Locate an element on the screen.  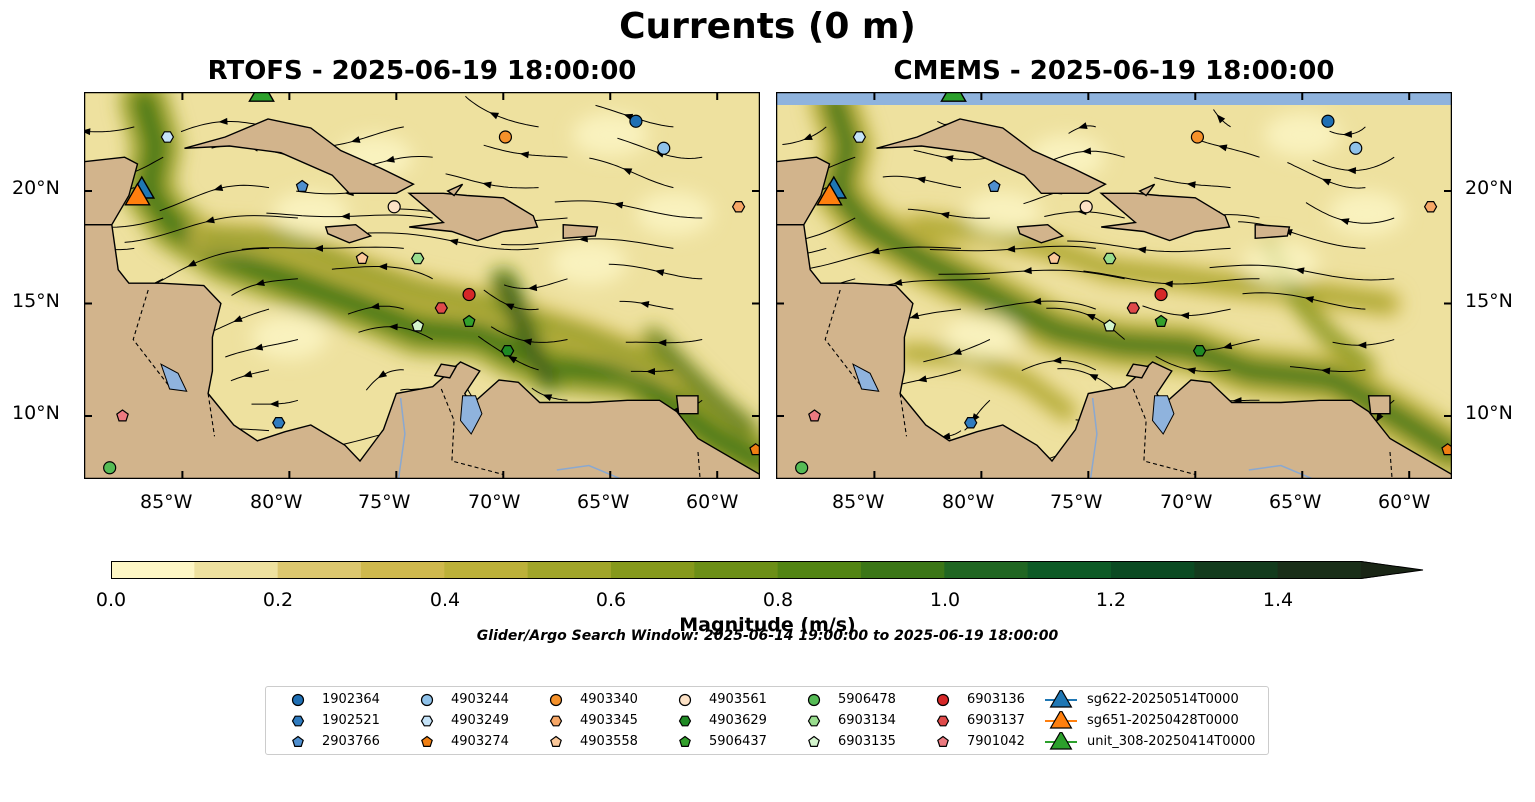
colorbar-tick: 0.0 is located at coordinates (111, 600).